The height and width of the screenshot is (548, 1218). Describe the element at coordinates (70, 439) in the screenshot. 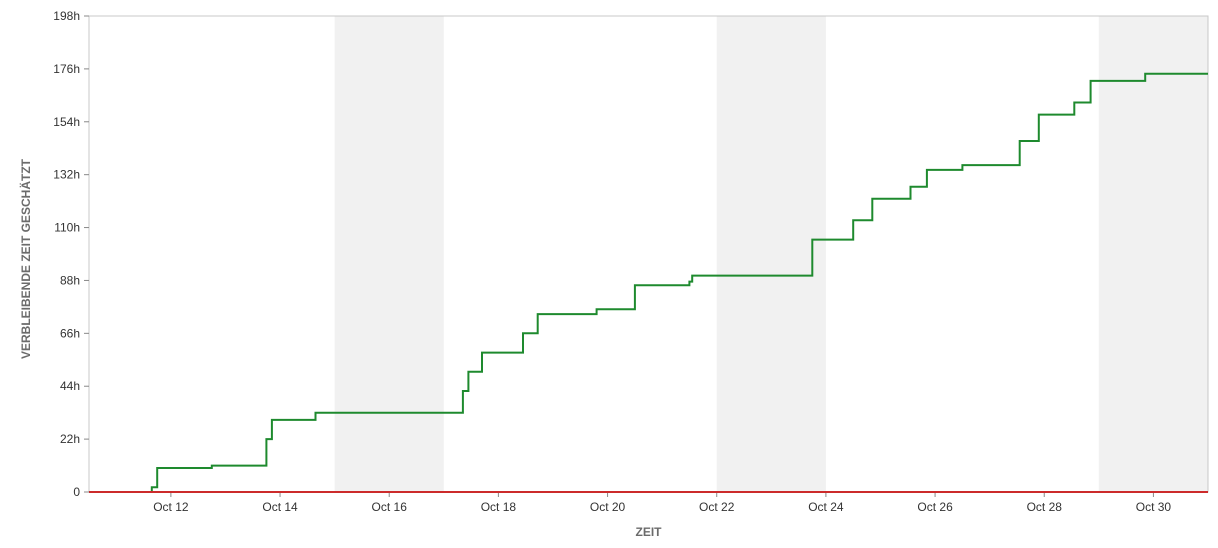

I see `y-tick-label: 22h` at that location.